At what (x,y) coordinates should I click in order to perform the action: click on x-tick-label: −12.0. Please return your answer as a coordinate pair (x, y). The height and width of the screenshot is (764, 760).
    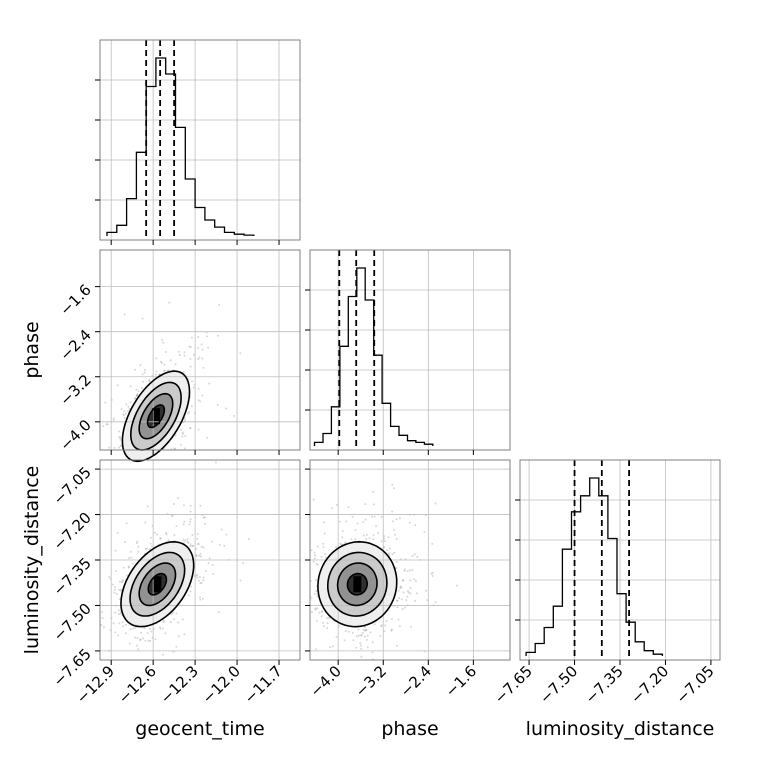
    Looking at the image, I should click on (221, 684).